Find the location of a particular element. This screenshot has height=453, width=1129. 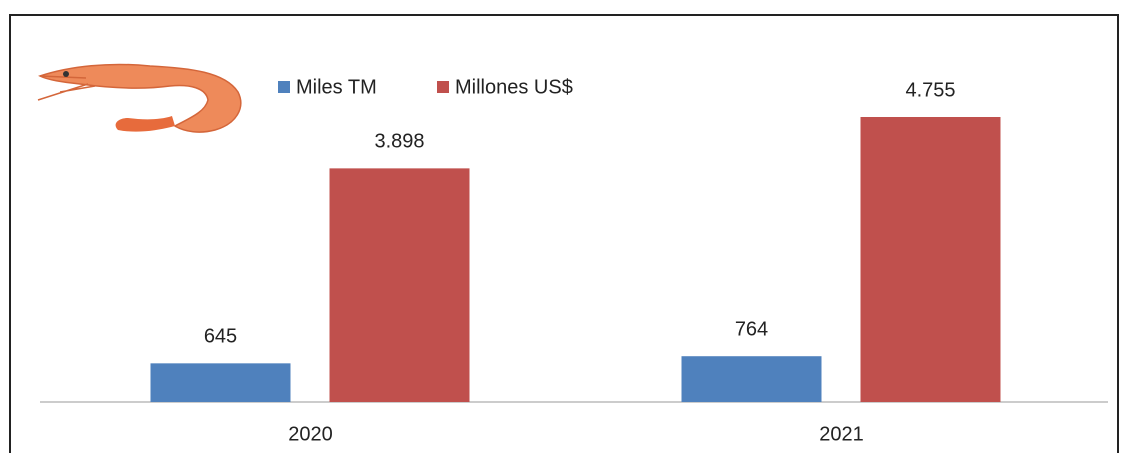

shrimp-tail is located at coordinates (145, 124).